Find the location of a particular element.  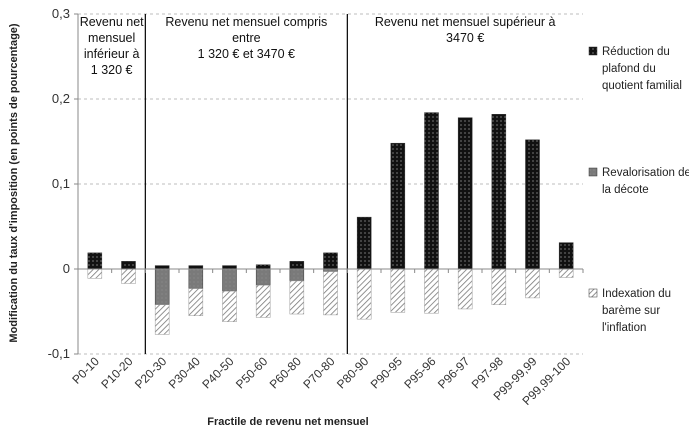

legend-label: Revalorisation de la décote is located at coordinates (645, 181).